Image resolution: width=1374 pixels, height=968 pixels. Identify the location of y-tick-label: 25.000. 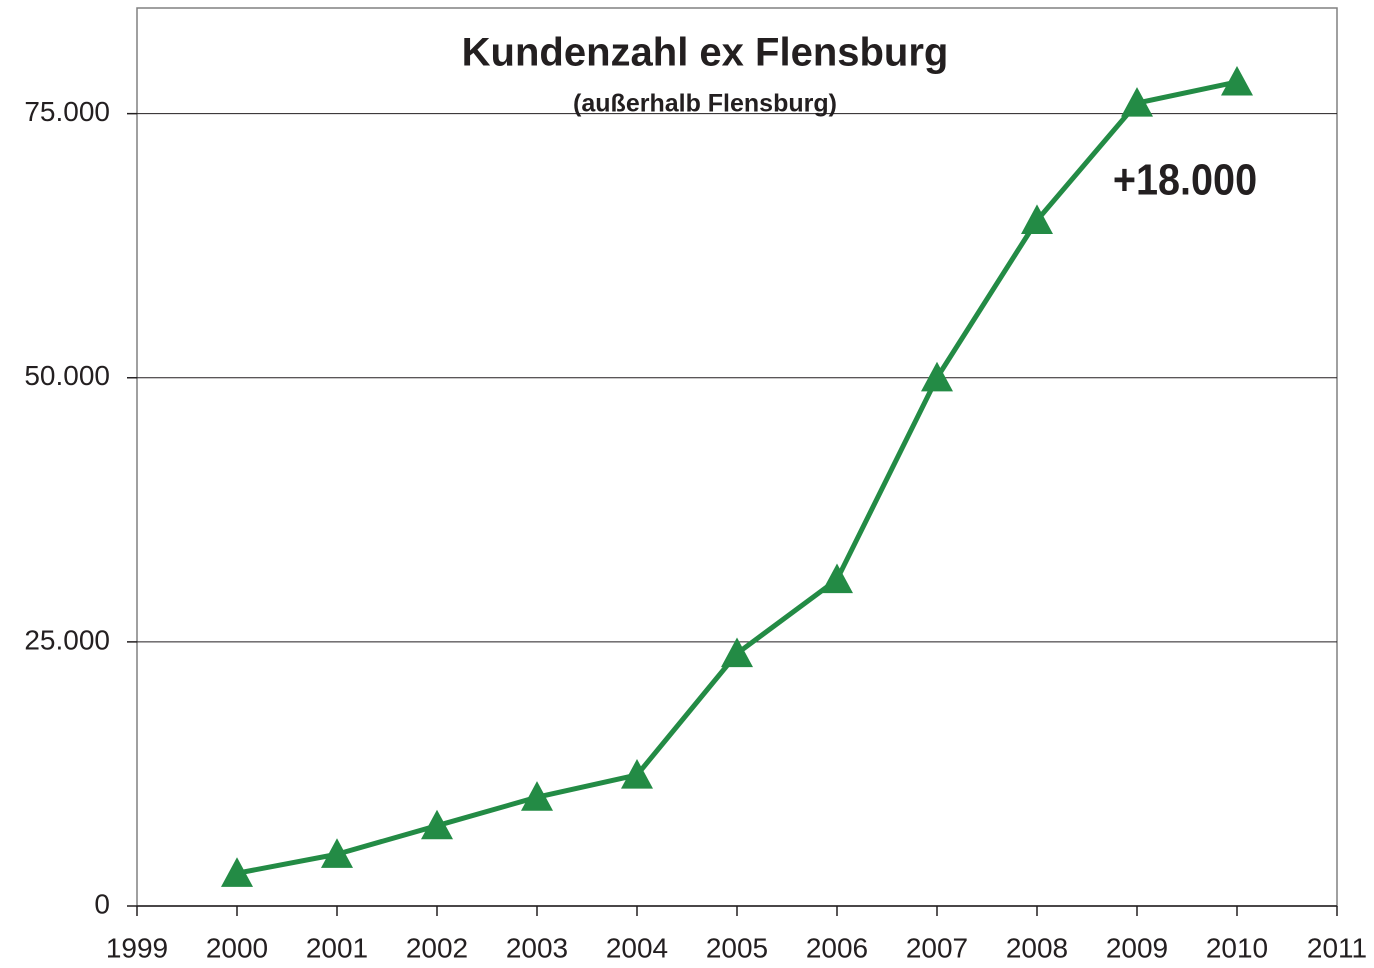
(67, 639).